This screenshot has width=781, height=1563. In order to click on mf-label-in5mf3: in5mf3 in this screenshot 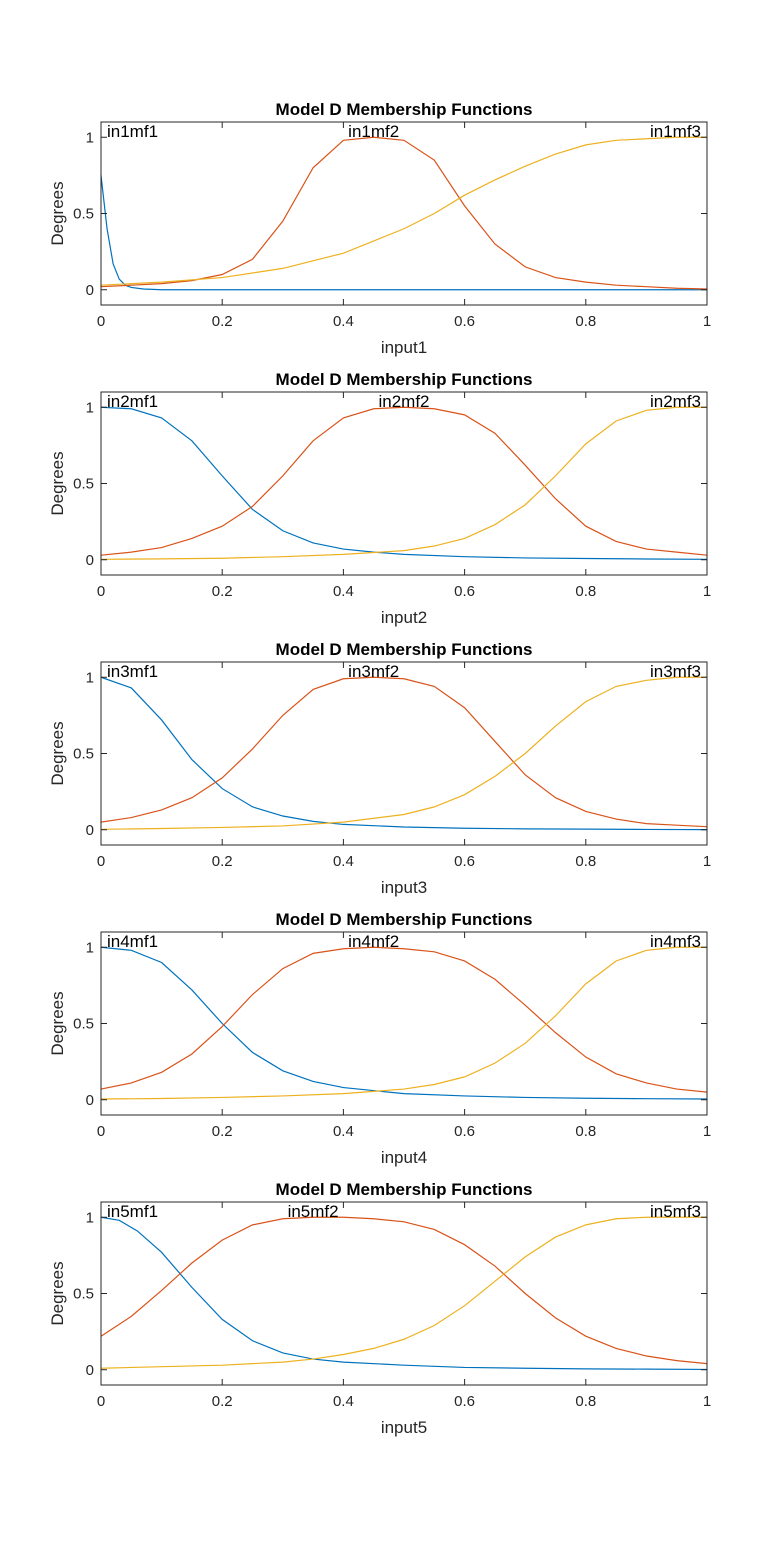, I will do `click(675, 1211)`.